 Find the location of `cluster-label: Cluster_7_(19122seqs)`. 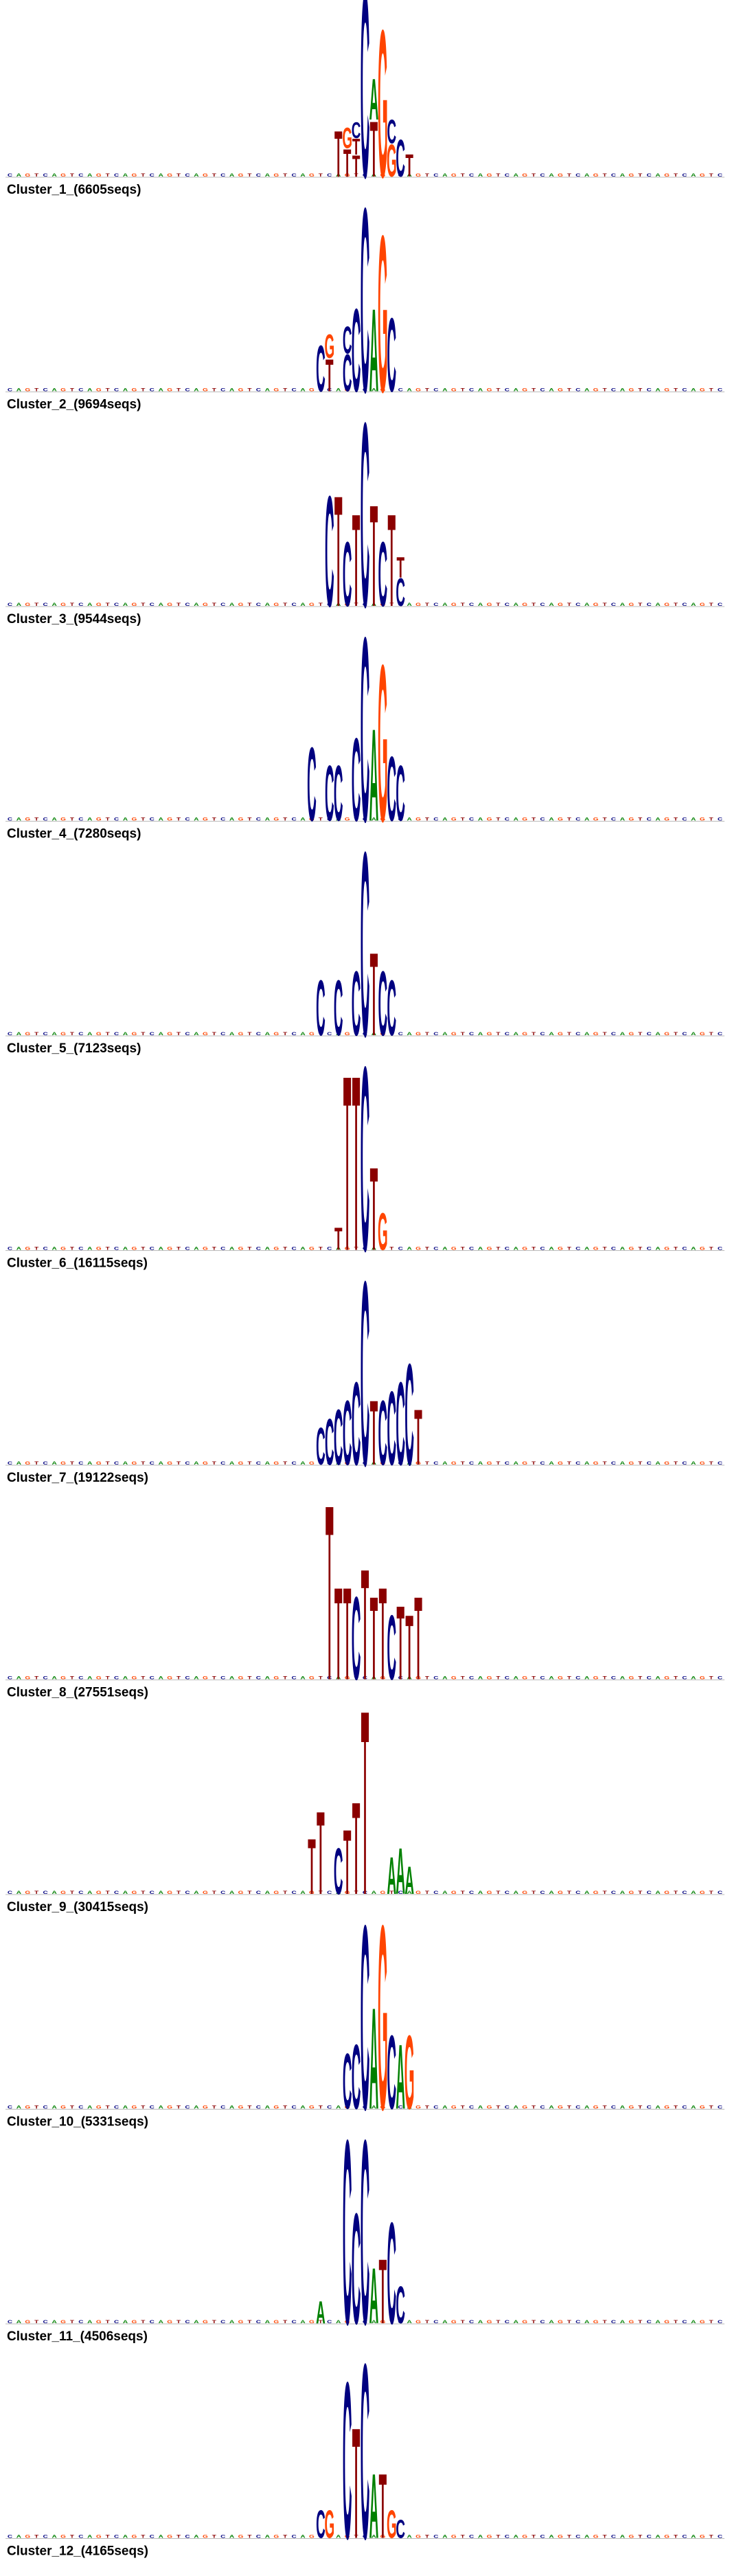

cluster-label: Cluster_7_(19122seqs) is located at coordinates (77, 1478).